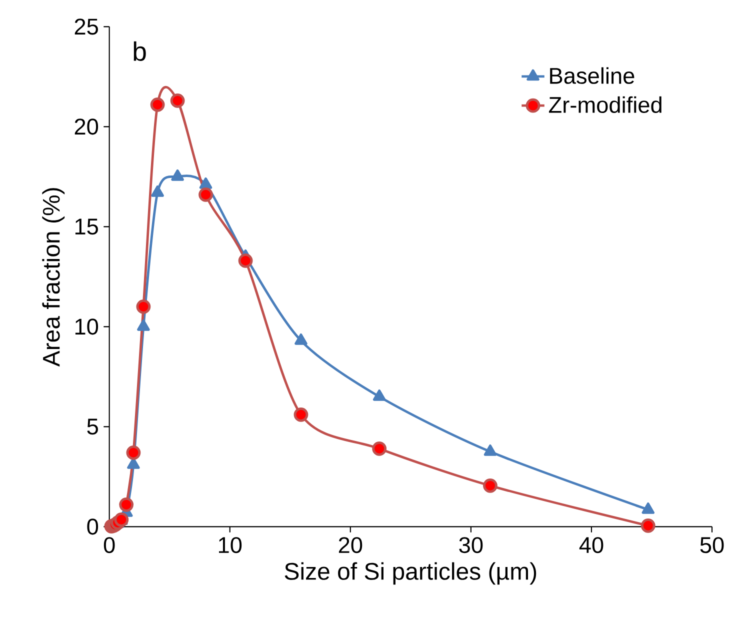 This screenshot has width=734, height=624. Describe the element at coordinates (605, 105) in the screenshot. I see `legend-label: Zr-modified` at that location.